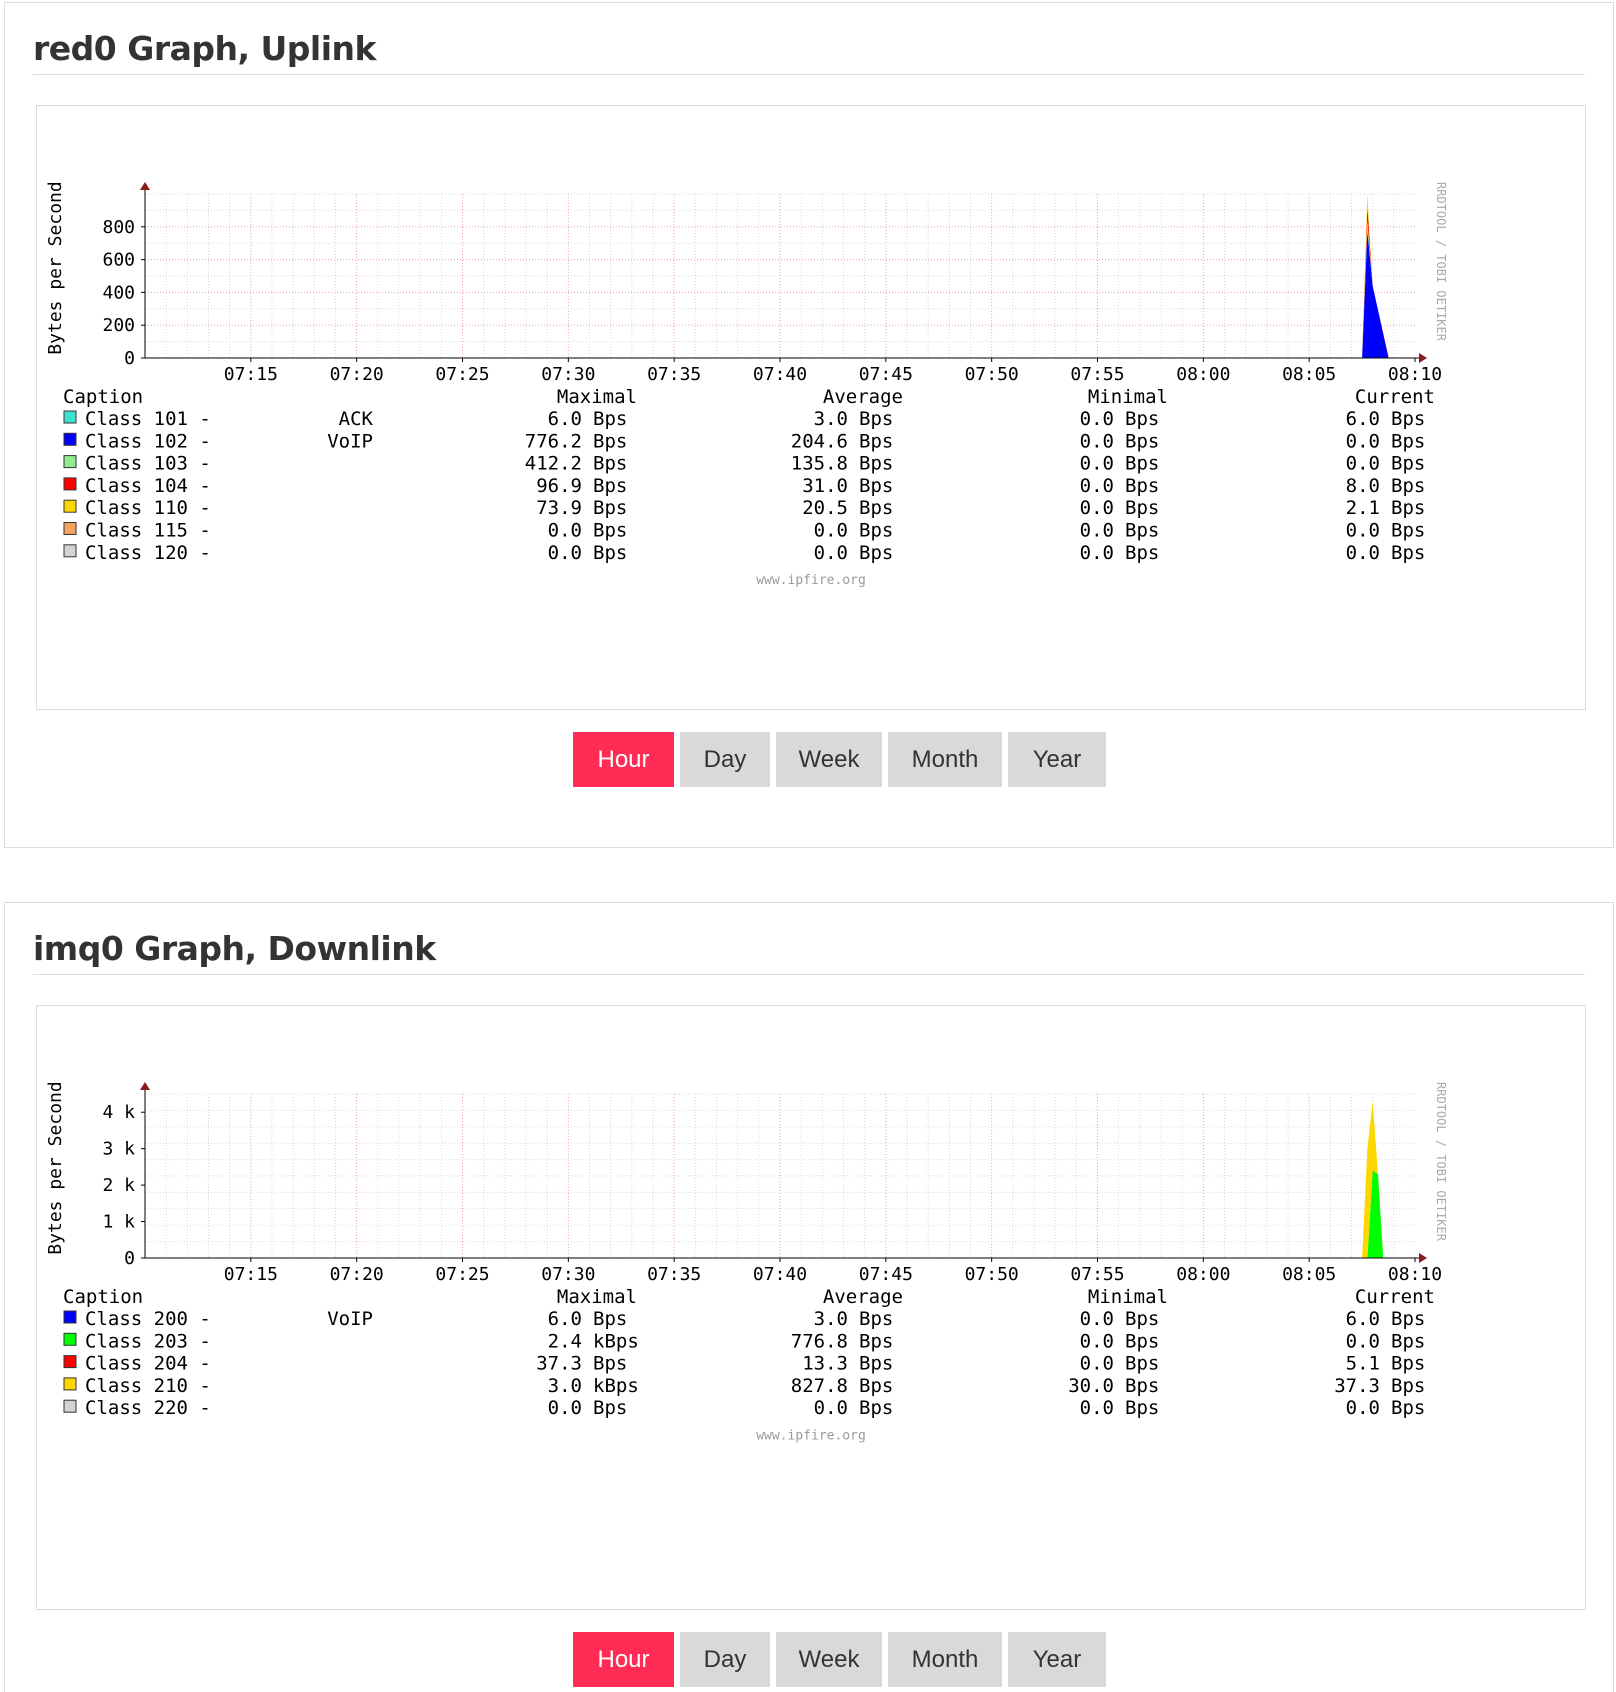 The image size is (1616, 1692). What do you see at coordinates (1363, 1319) in the screenshot?
I see `legend-current-value: 6.0` at bounding box center [1363, 1319].